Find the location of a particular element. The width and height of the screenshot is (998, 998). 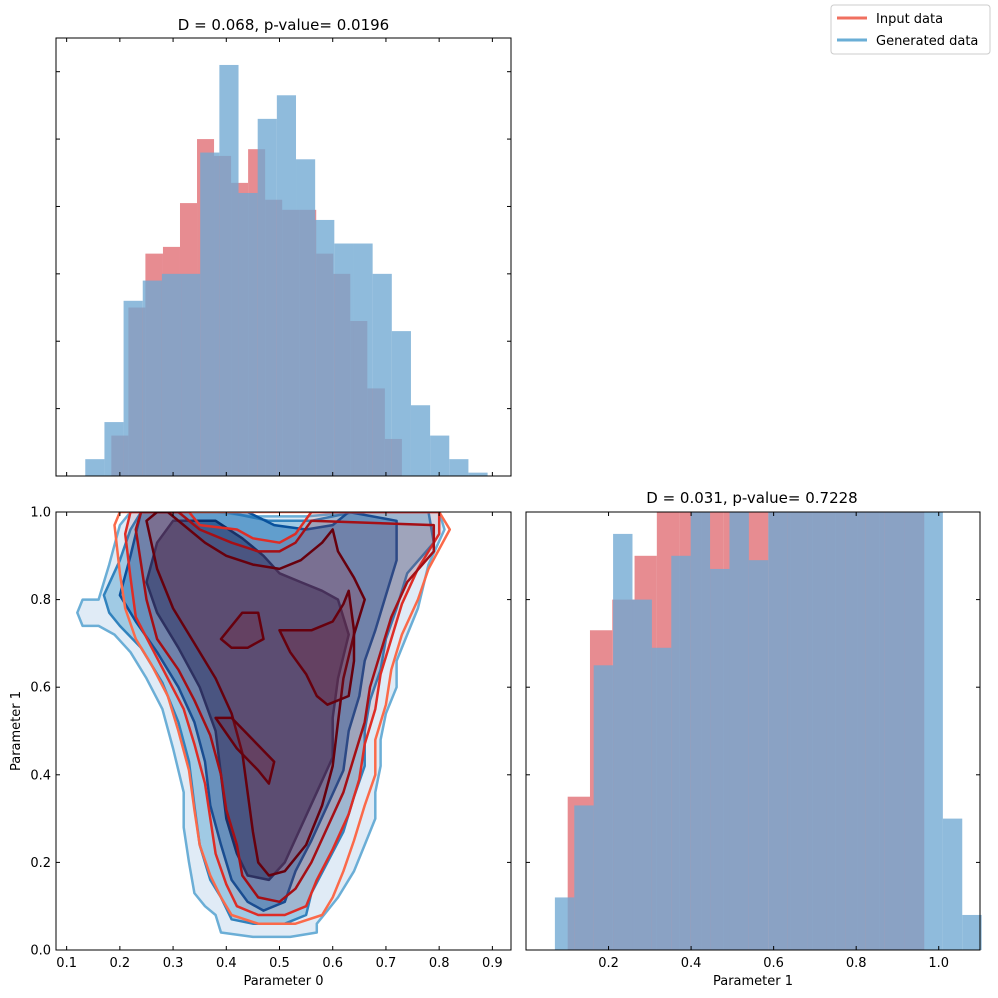

contour-xtick-label: 0.6 is located at coordinates (332, 963).